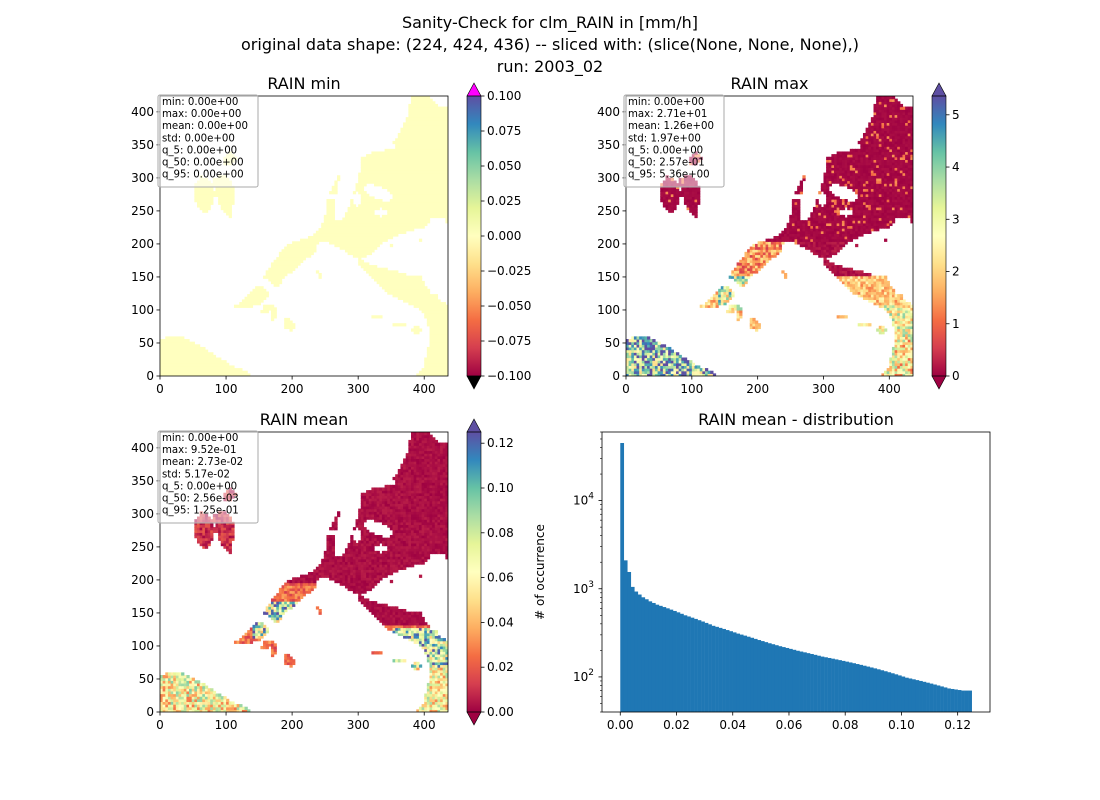  What do you see at coordinates (500, 712) in the screenshot?
I see `colorbar-tick-label: 0.00` at bounding box center [500, 712].